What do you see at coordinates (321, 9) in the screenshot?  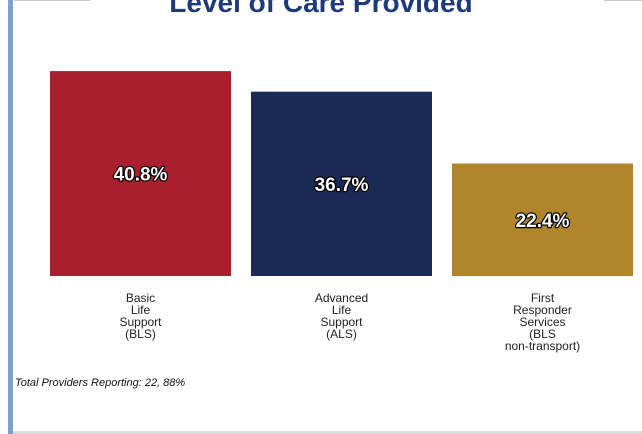 I see `chart-title: Level of Care Provided` at bounding box center [321, 9].